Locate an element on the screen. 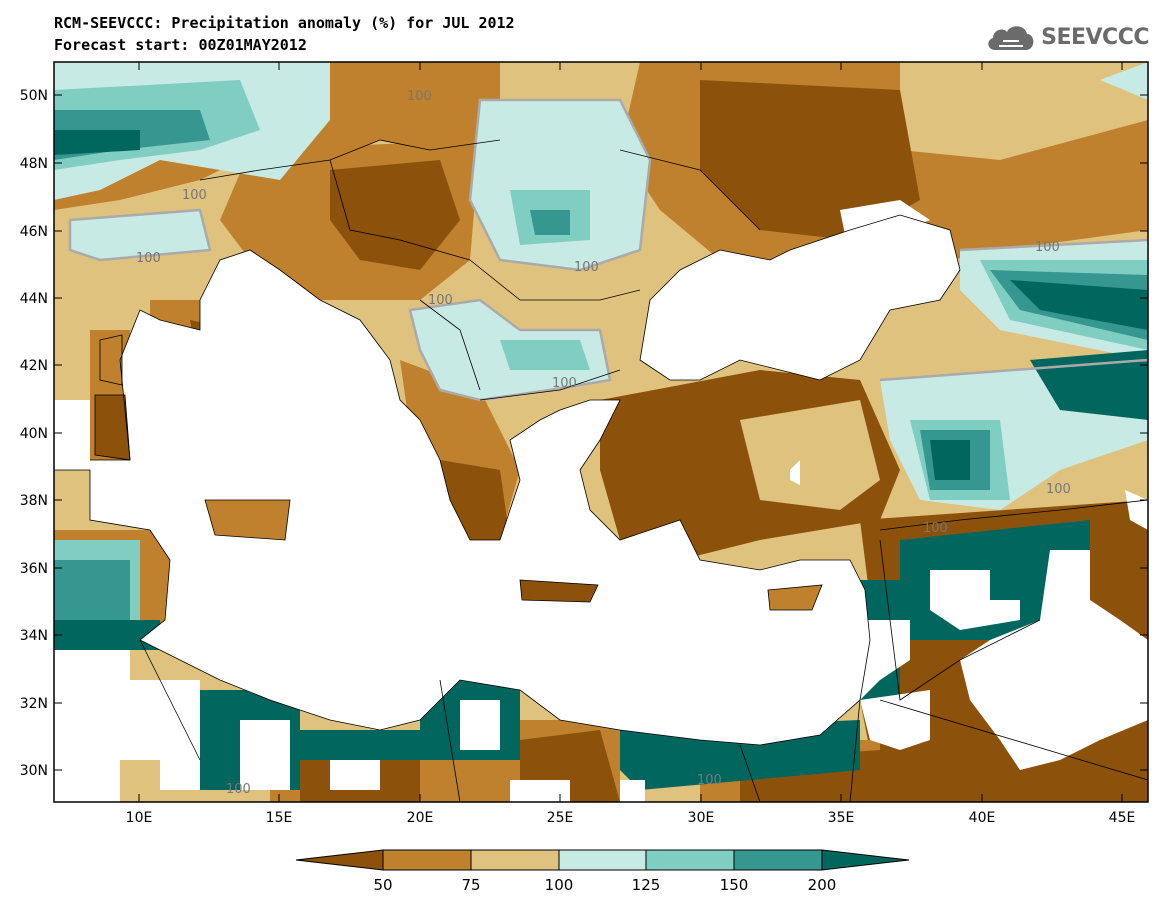 This screenshot has height=907, width=1165. lat-label: 30N is located at coordinates (34, 771).